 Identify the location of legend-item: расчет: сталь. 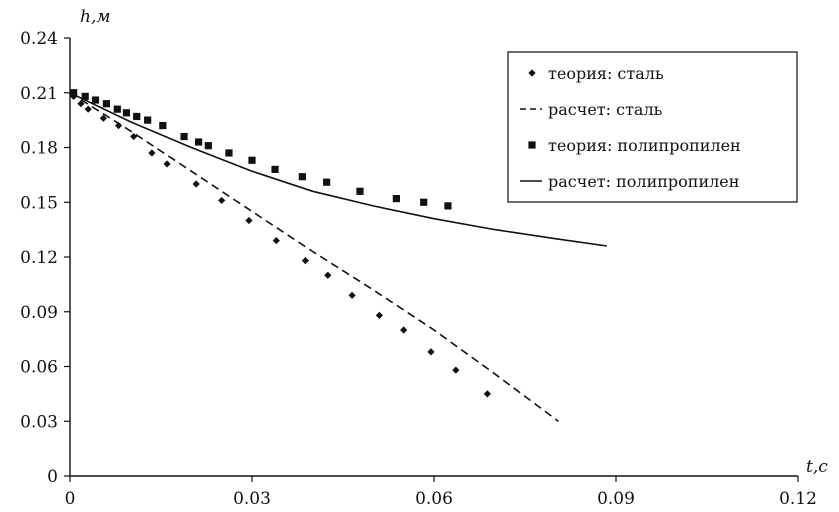
(591, 109).